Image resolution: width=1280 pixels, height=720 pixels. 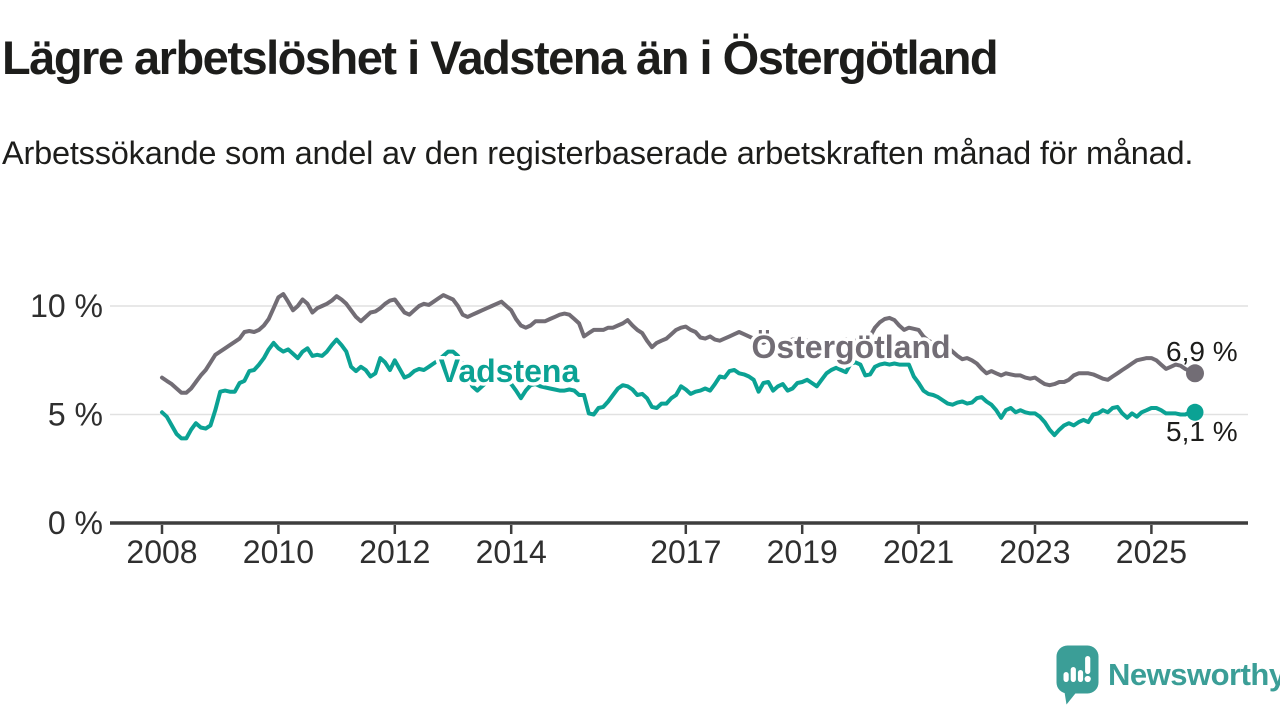 I want to click on y-axis-label-5pct: 5 %, so click(x=75, y=415).